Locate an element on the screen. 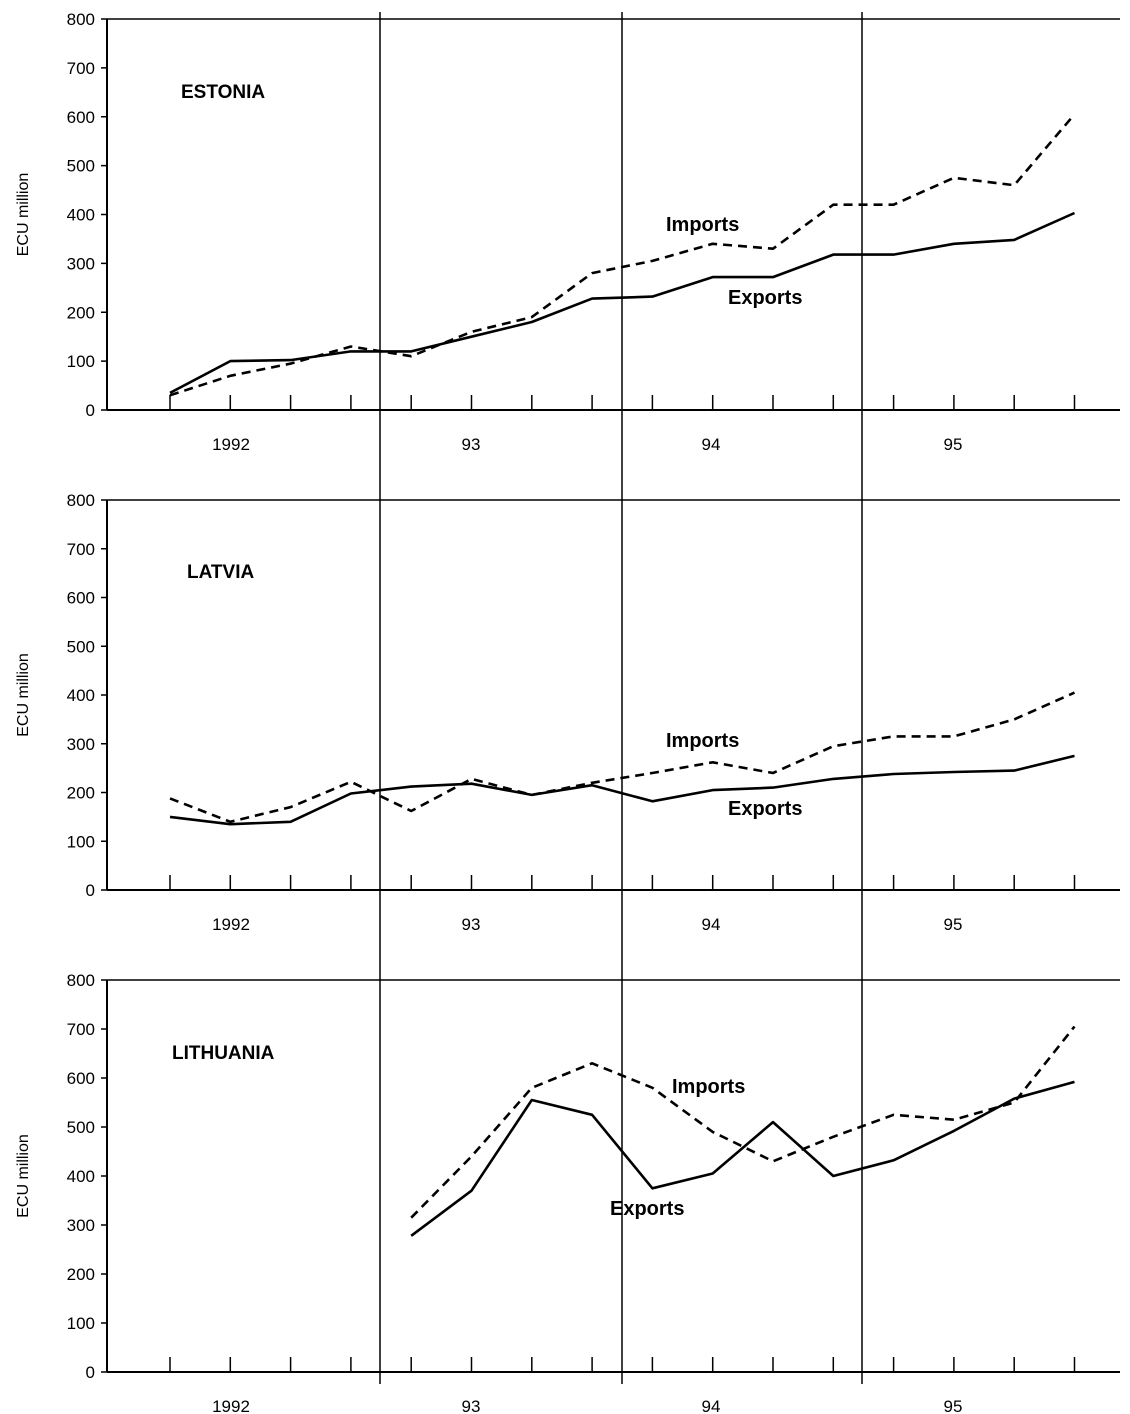  panel-title: LITHUANIA is located at coordinates (223, 1053).